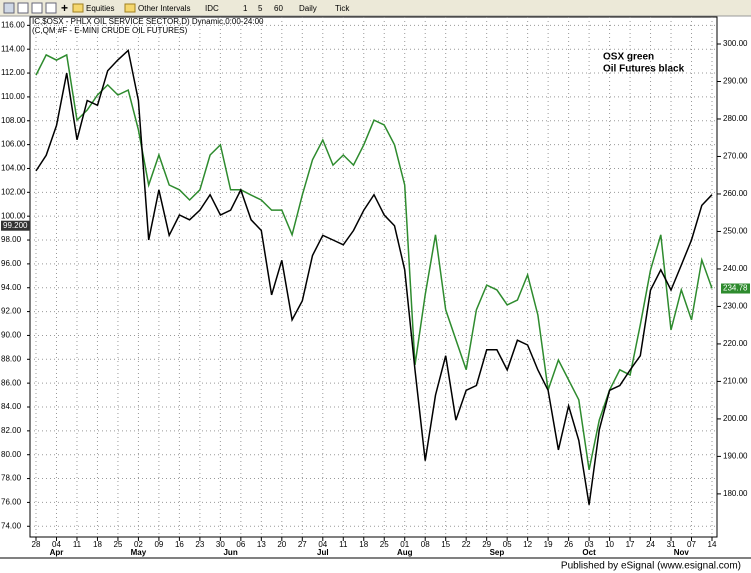 This screenshot has width=751, height=573. Describe the element at coordinates (245, 8) in the screenshot. I see `toolbar-item: 1` at that location.